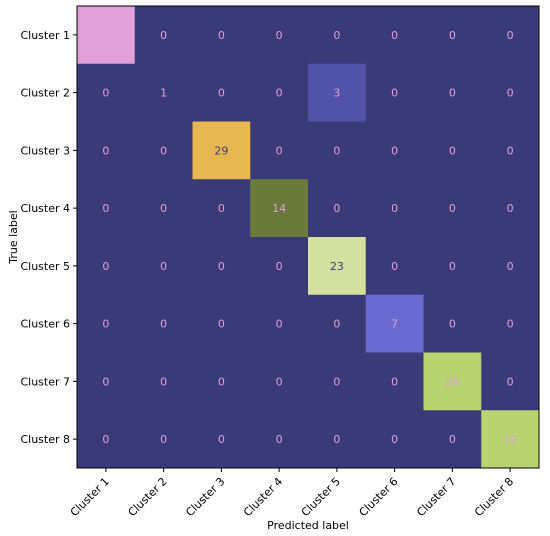  I want to click on y-tick-label: Cluster 3, so click(45, 150).